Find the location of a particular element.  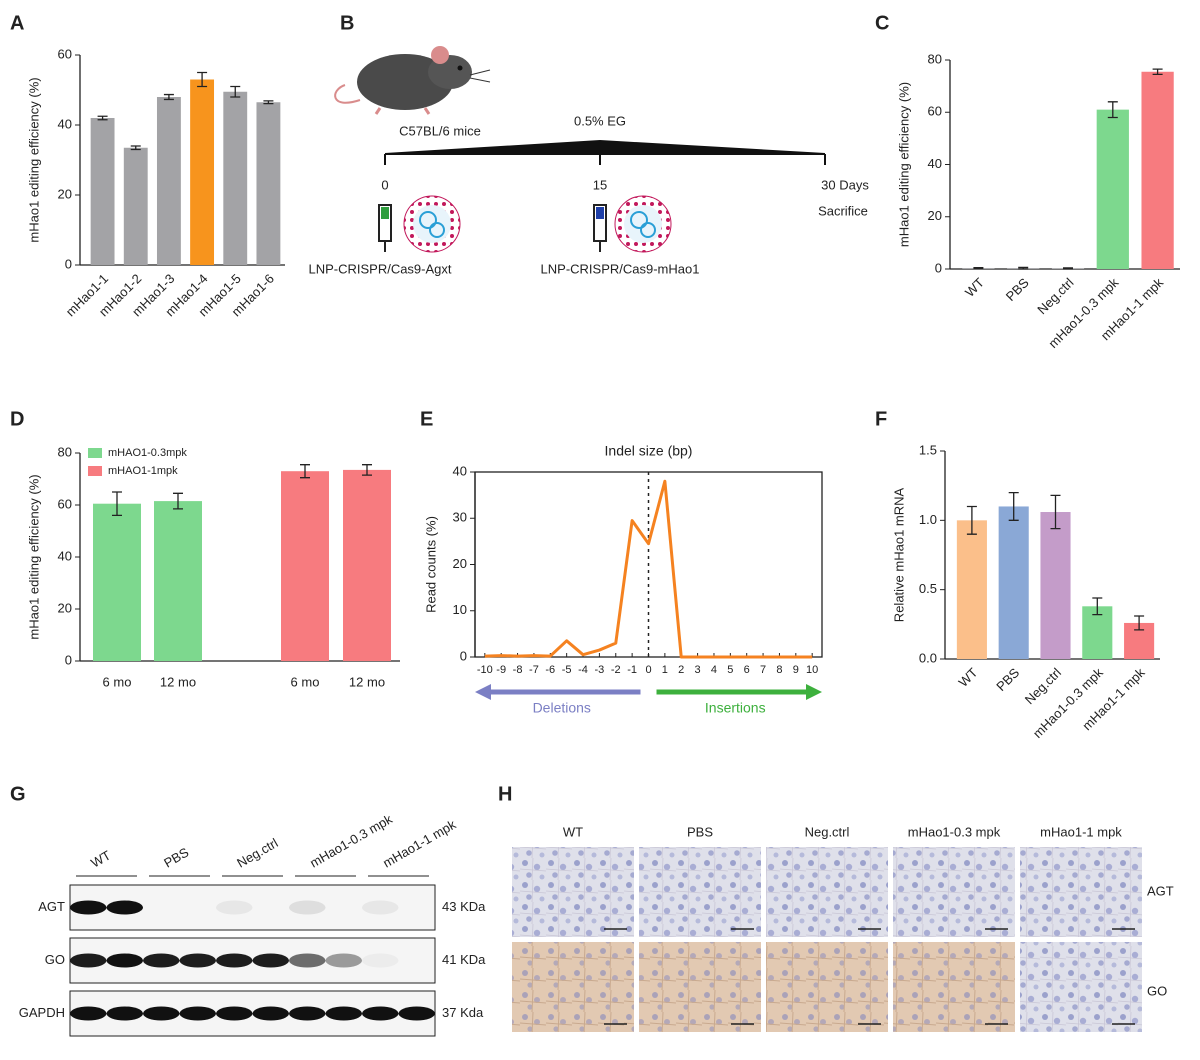

line is located at coordinates (648, 569).